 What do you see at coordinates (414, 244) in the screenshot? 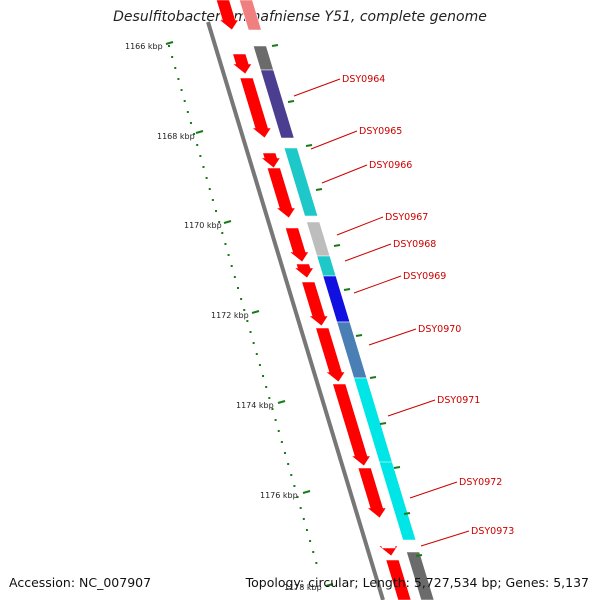
I see `gene-label-dsy0968: DSY0968` at bounding box center [414, 244].